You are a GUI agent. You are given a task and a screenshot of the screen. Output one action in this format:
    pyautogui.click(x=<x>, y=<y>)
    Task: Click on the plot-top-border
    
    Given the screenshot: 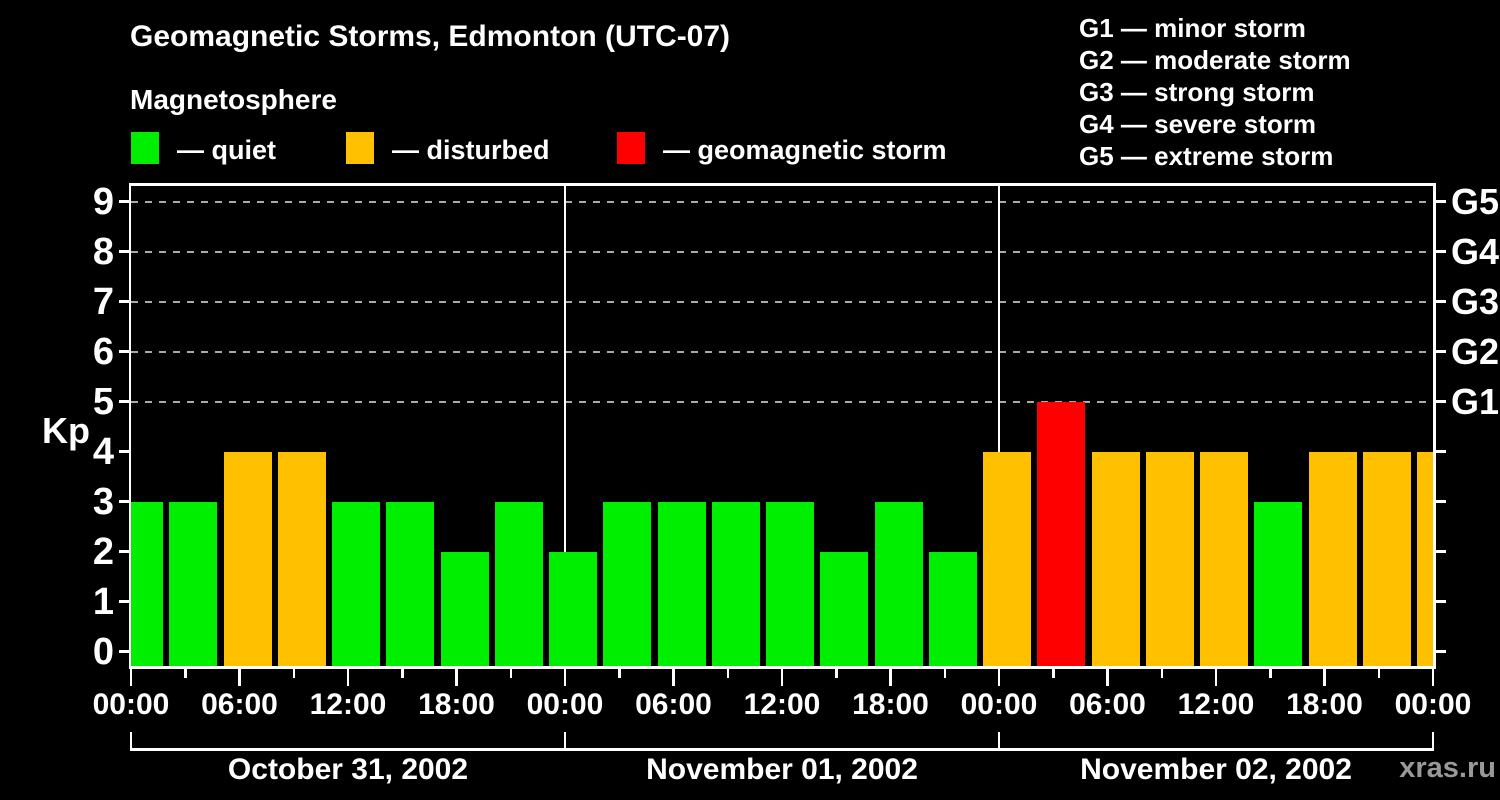 What is the action you would take?
    pyautogui.click(x=782, y=184)
    